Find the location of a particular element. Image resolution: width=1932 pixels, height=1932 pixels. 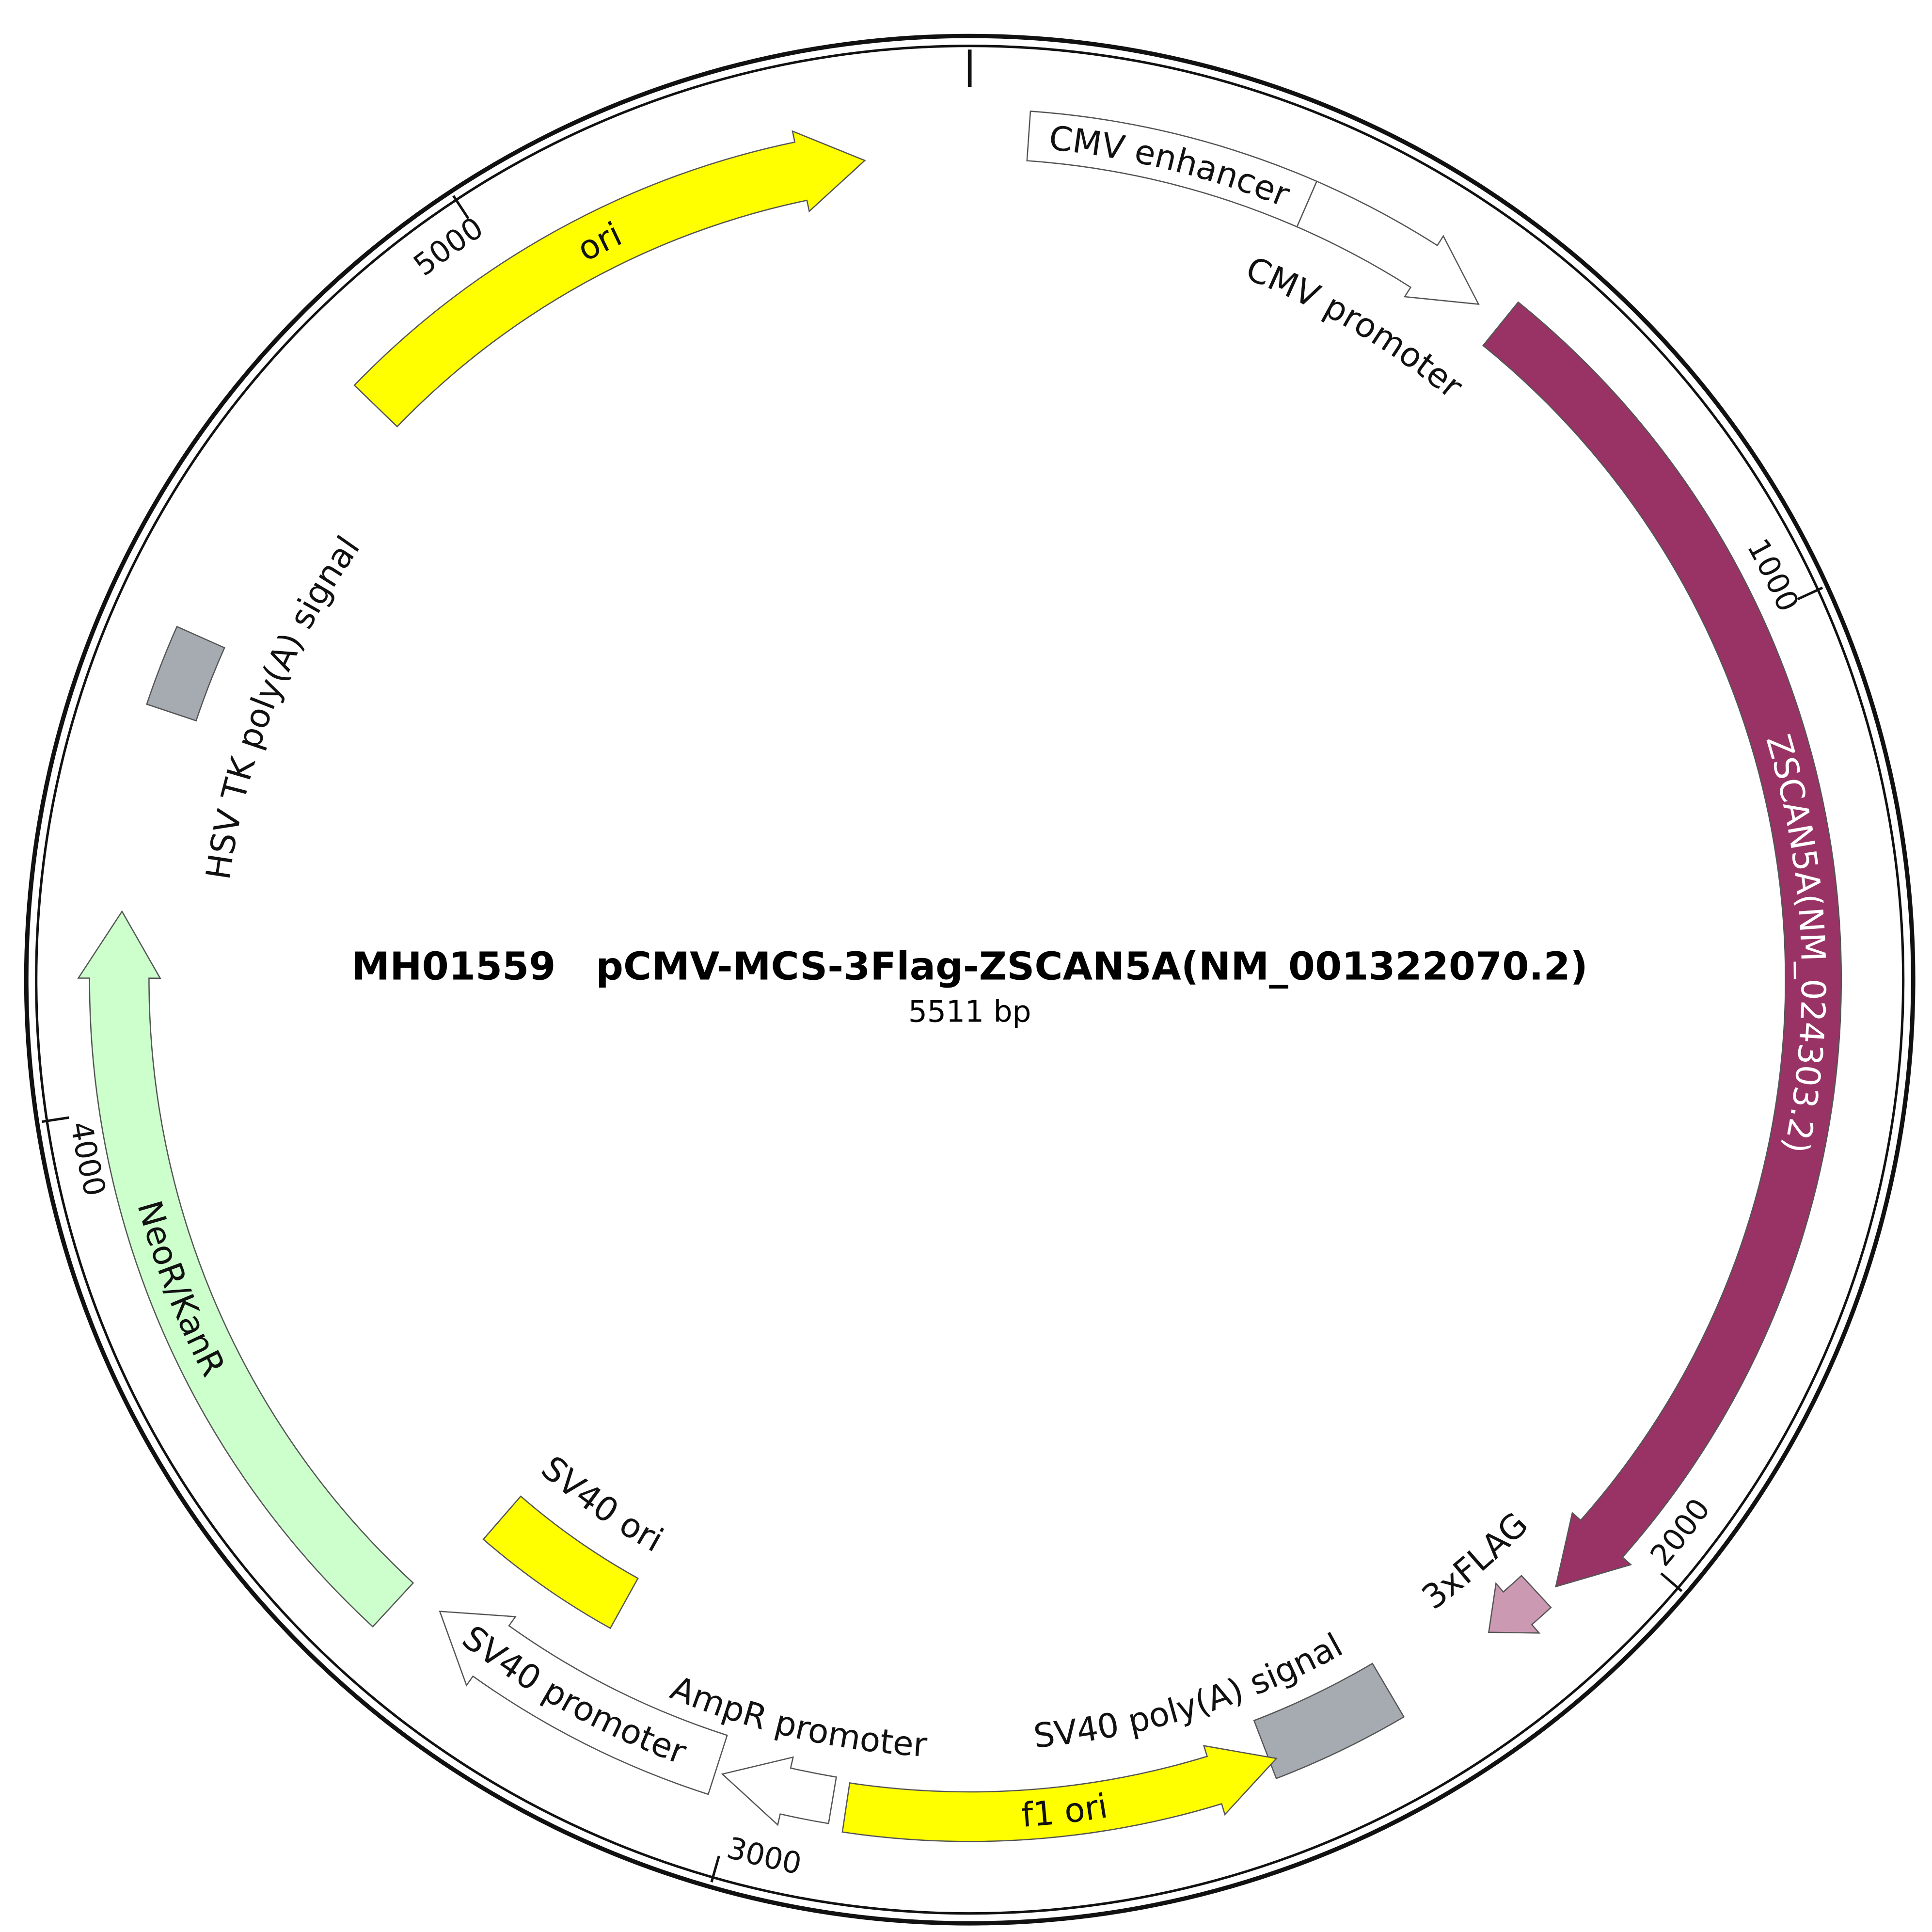

feature-label-path: HSV TK poly(A) signal is located at coordinates (283, 706).